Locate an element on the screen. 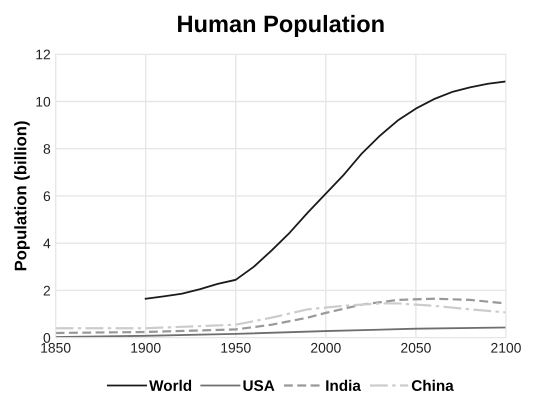 This screenshot has width=556, height=402. legend-label: USA is located at coordinates (258, 385).